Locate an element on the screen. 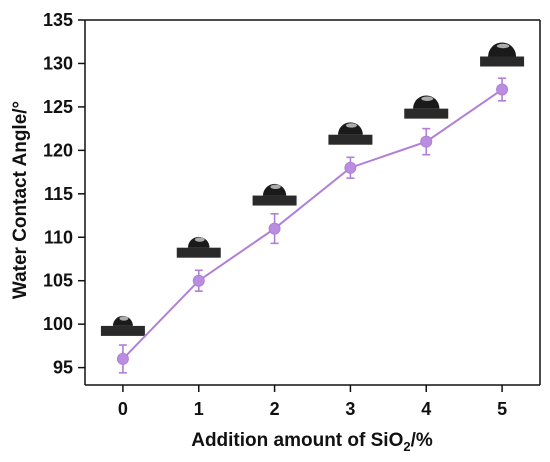 The image size is (550, 462). y-tick-label: 115 is located at coordinates (58, 194).